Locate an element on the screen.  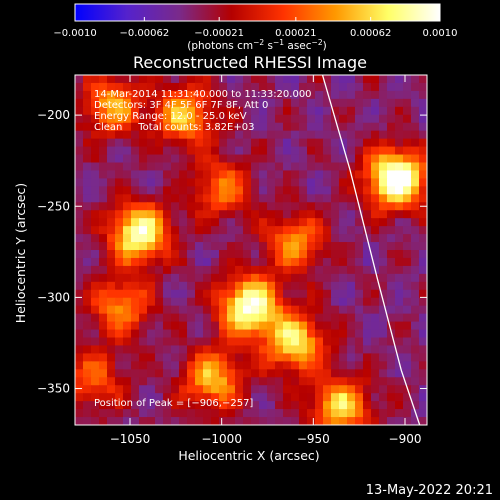
x-tick-label: −900 is located at coordinates (405, 439).